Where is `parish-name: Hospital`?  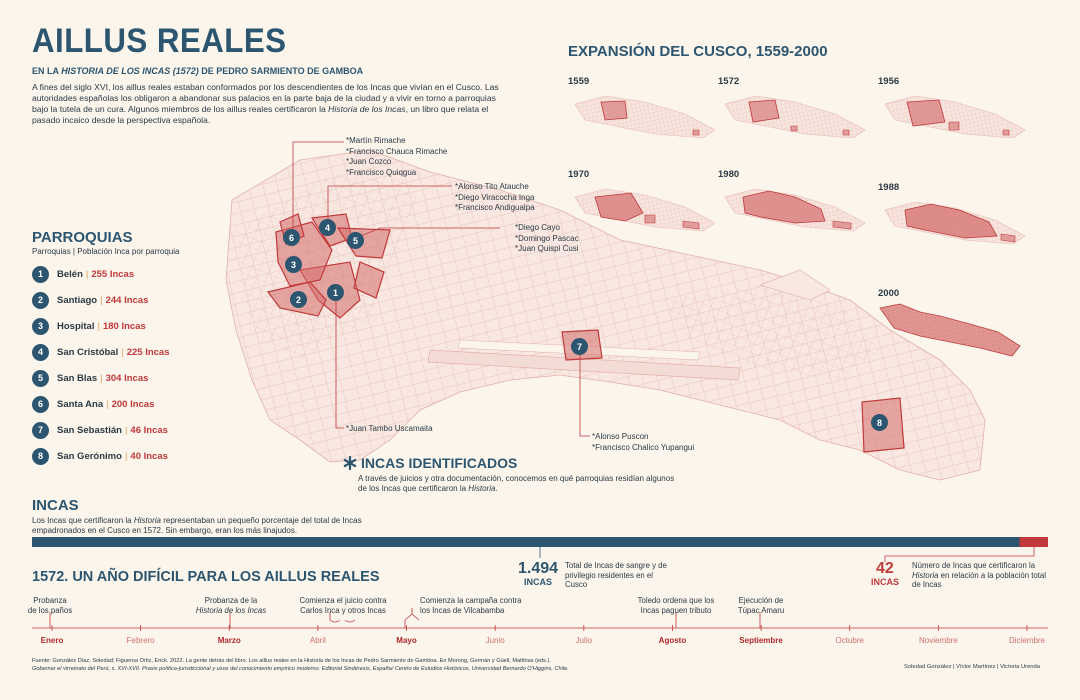 parish-name: Hospital is located at coordinates (76, 326).